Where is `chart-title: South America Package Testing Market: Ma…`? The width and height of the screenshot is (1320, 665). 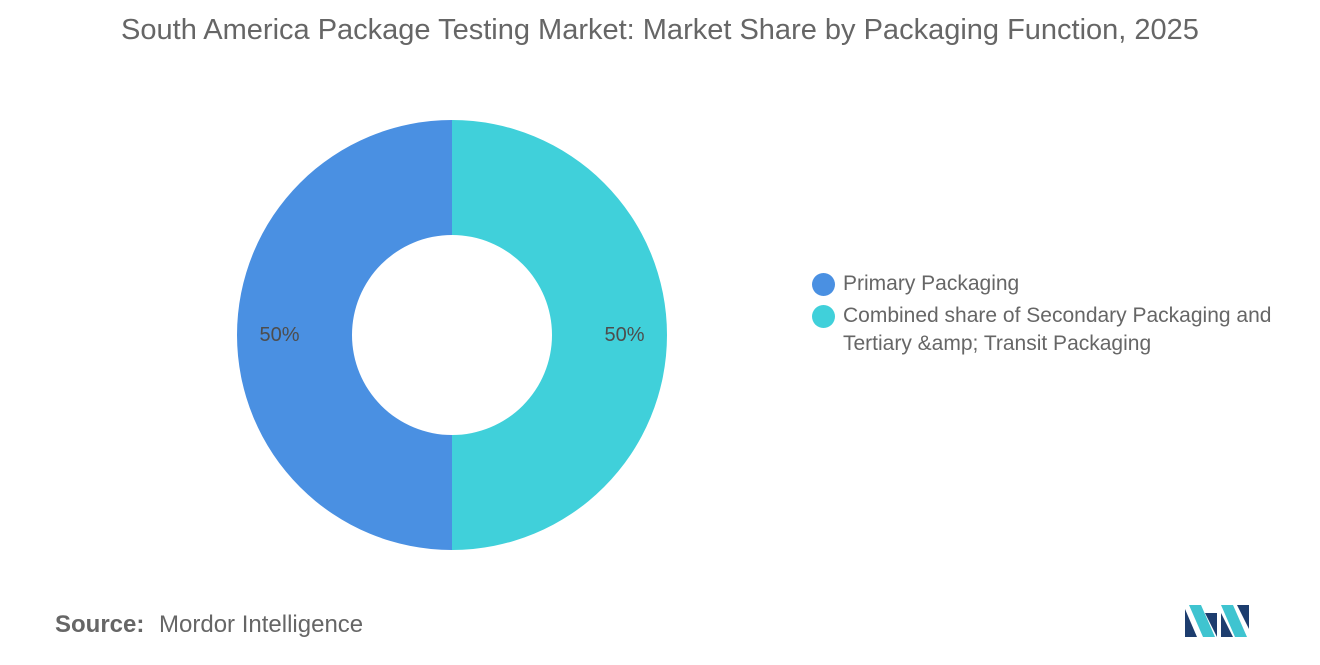
chart-title: South America Package Testing Market: Ma… is located at coordinates (660, 30).